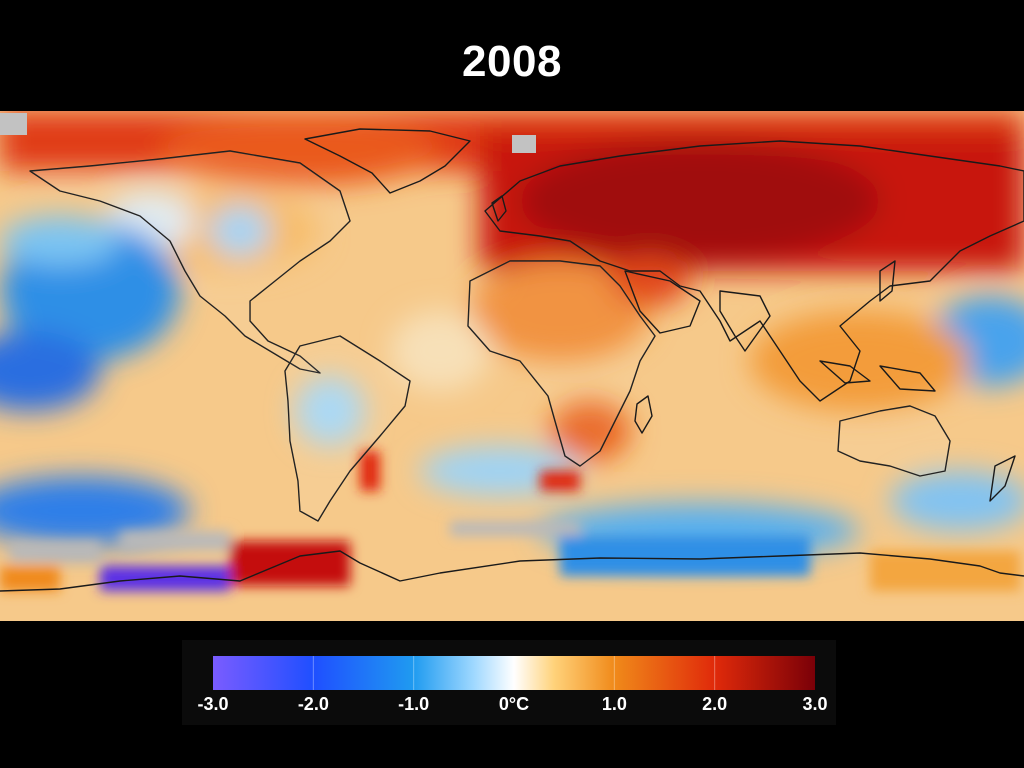  I want to click on color-scale-bar, so click(514, 673).